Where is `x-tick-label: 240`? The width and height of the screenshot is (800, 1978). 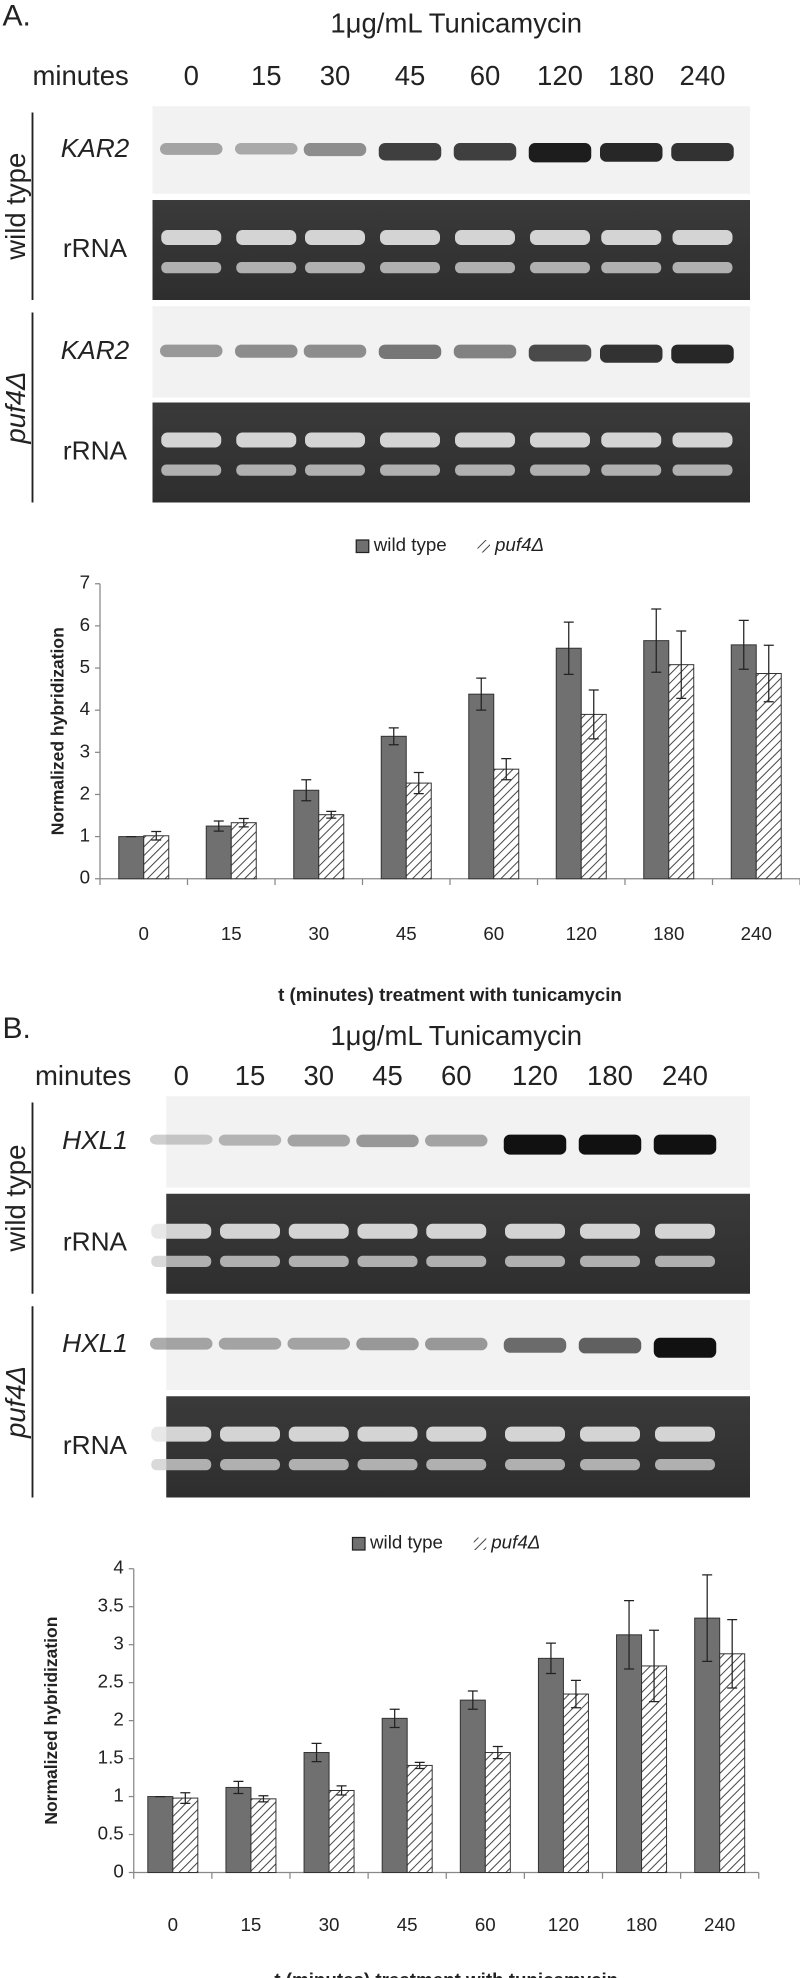
x-tick-label: 240 is located at coordinates (756, 933).